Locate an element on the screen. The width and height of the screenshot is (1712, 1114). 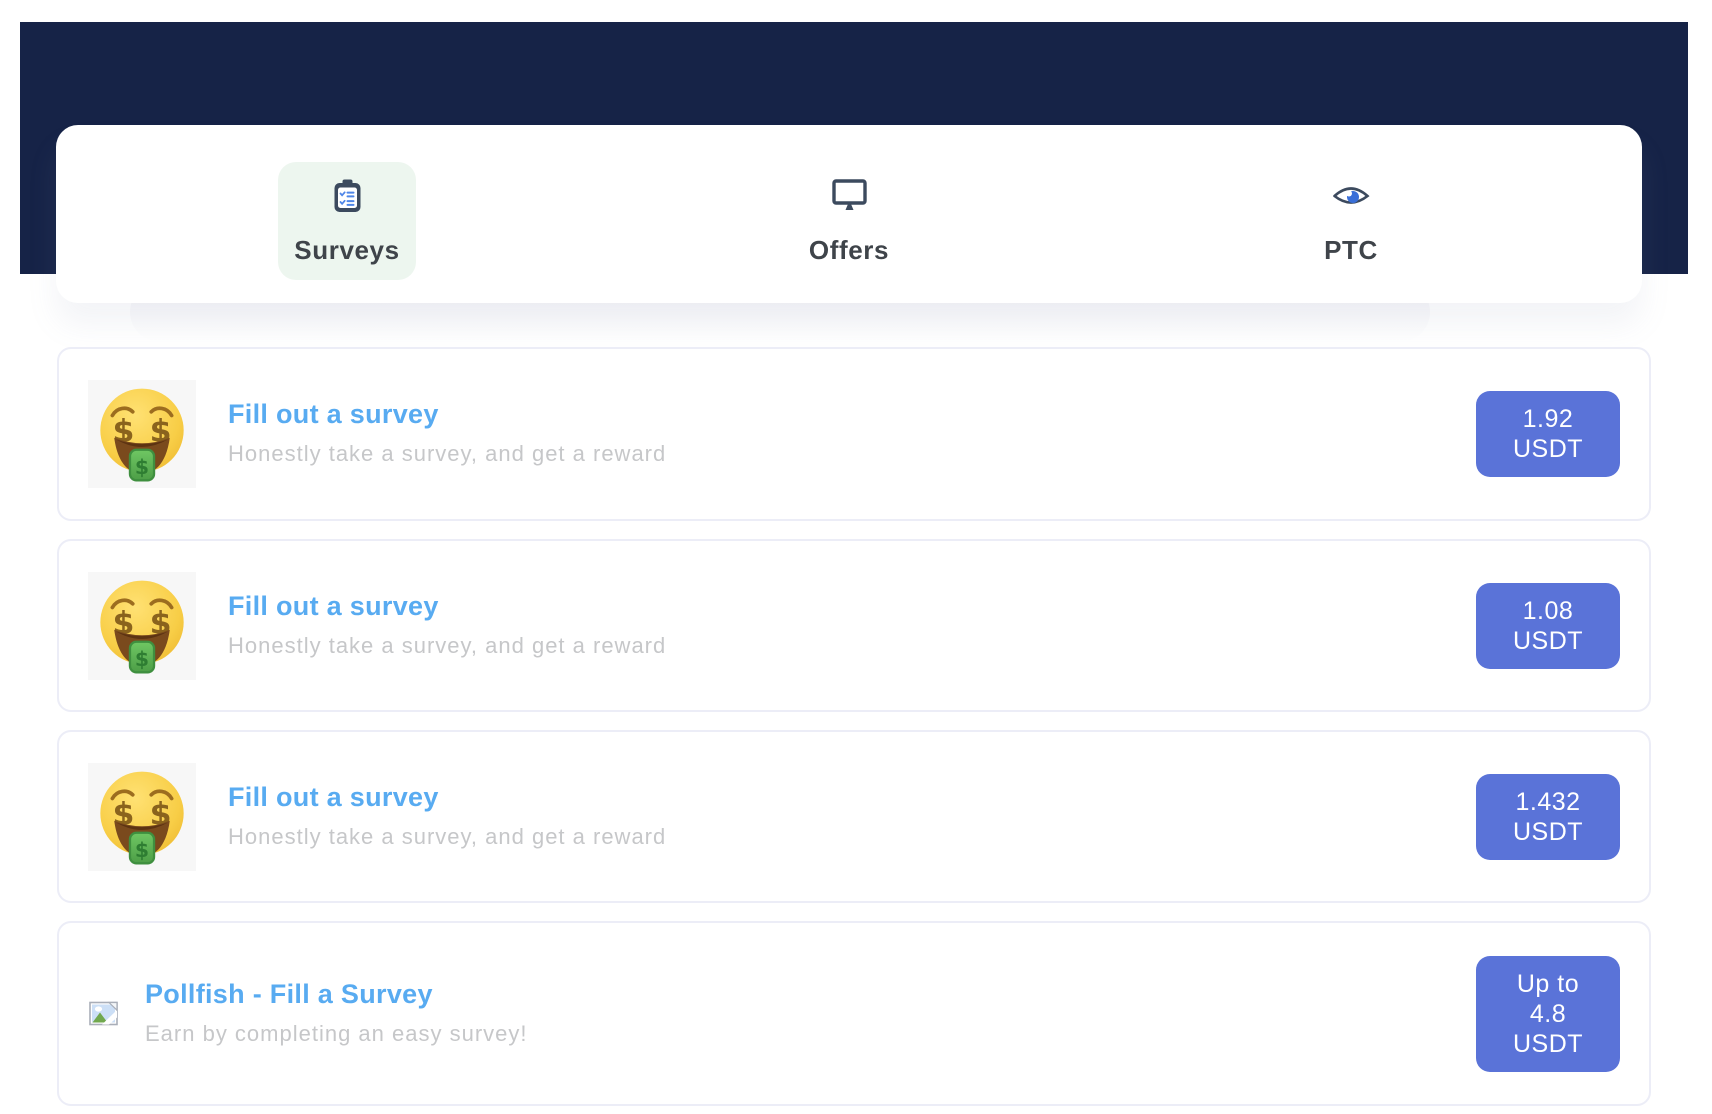
reward-button: 1.08 USDT is located at coordinates (1548, 625).